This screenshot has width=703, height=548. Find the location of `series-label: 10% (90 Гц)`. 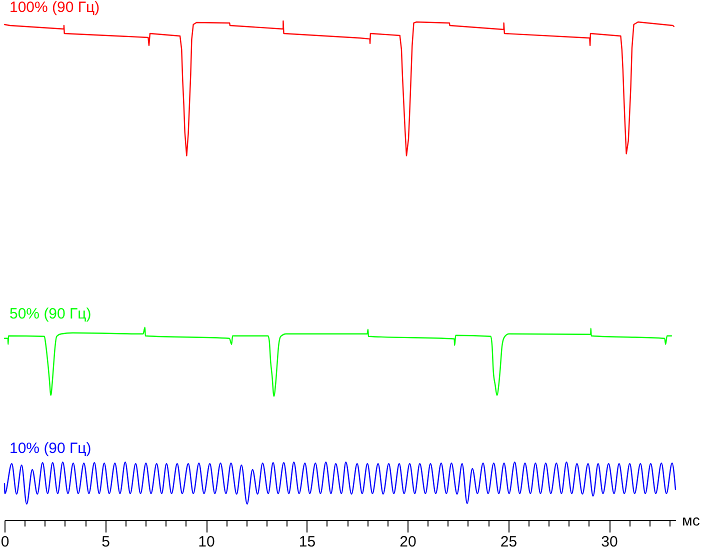

series-label: 10% (90 Гц) is located at coordinates (51, 449).